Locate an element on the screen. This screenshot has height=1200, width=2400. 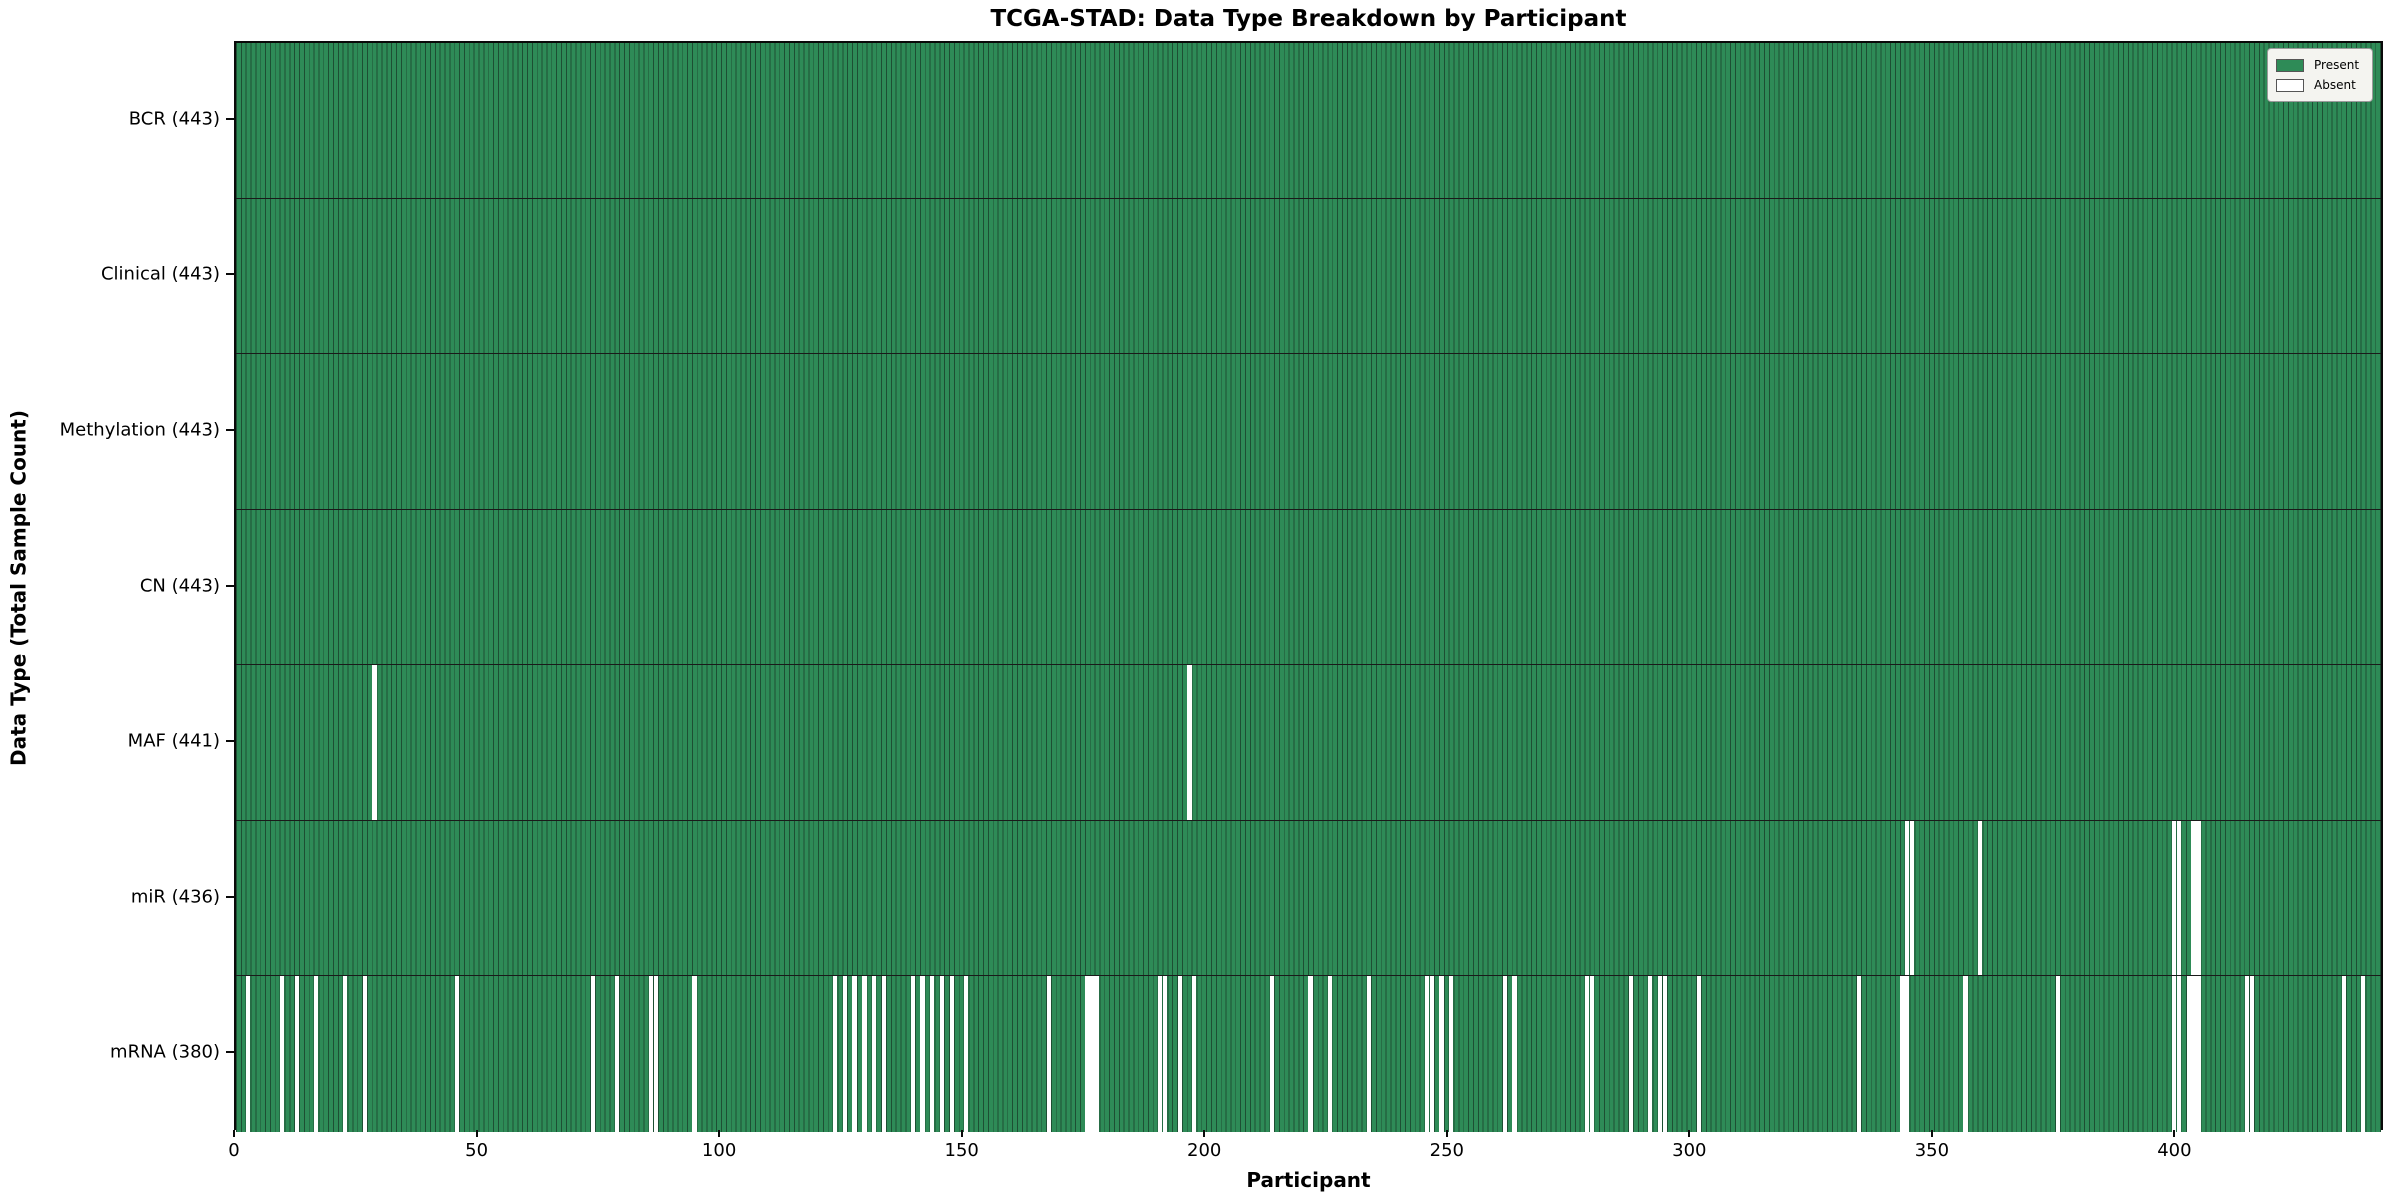
y-tick-label-bcr: BCR (443) is located at coordinates (174, 119).